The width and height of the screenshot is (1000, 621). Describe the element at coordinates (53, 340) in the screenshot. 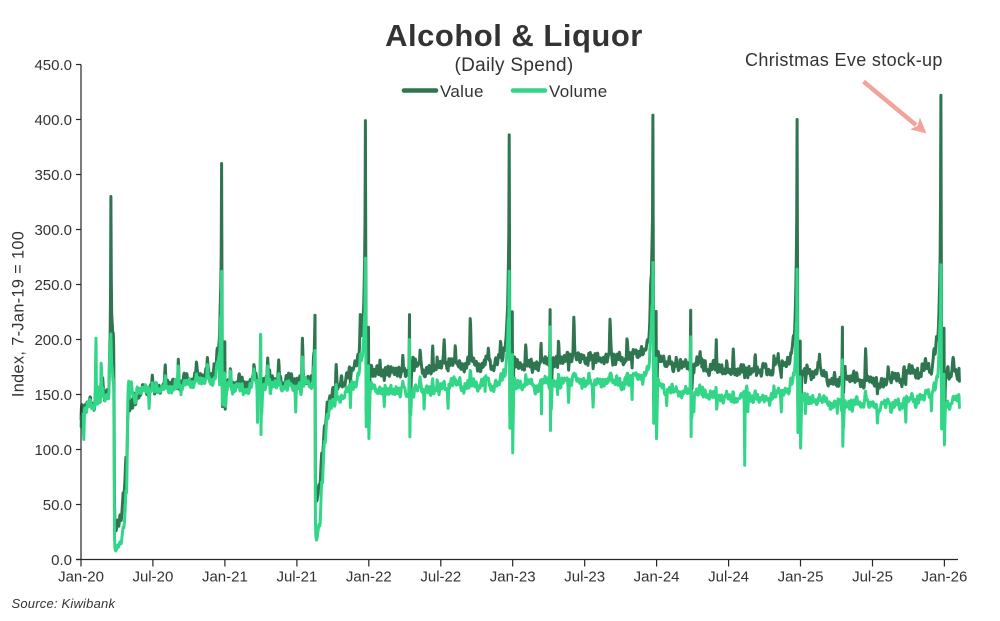

I see `svg-text: 200.0` at that location.